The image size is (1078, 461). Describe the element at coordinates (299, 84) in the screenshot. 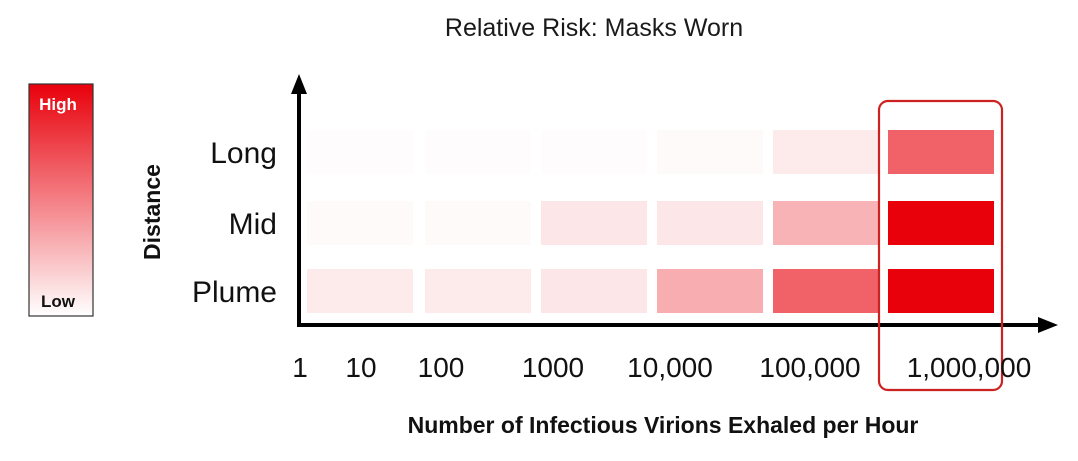

I see `y-axis-arrow` at that location.